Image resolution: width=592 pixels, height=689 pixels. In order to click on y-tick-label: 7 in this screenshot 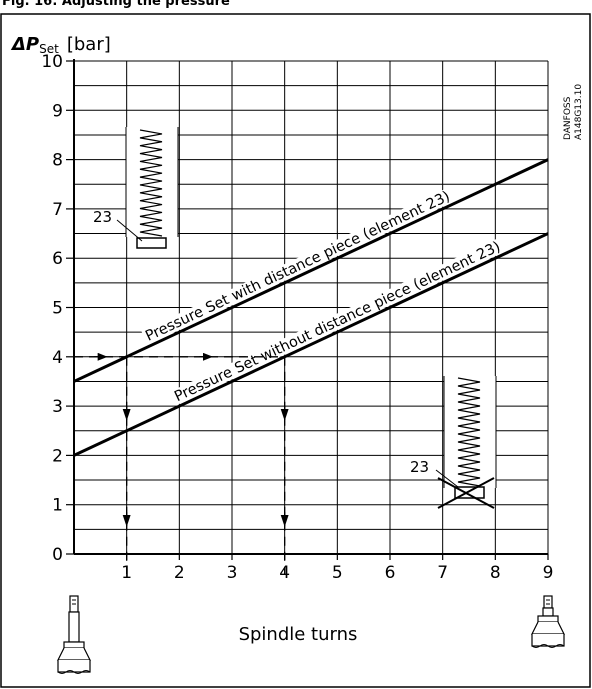, I will do `click(57, 210)`.